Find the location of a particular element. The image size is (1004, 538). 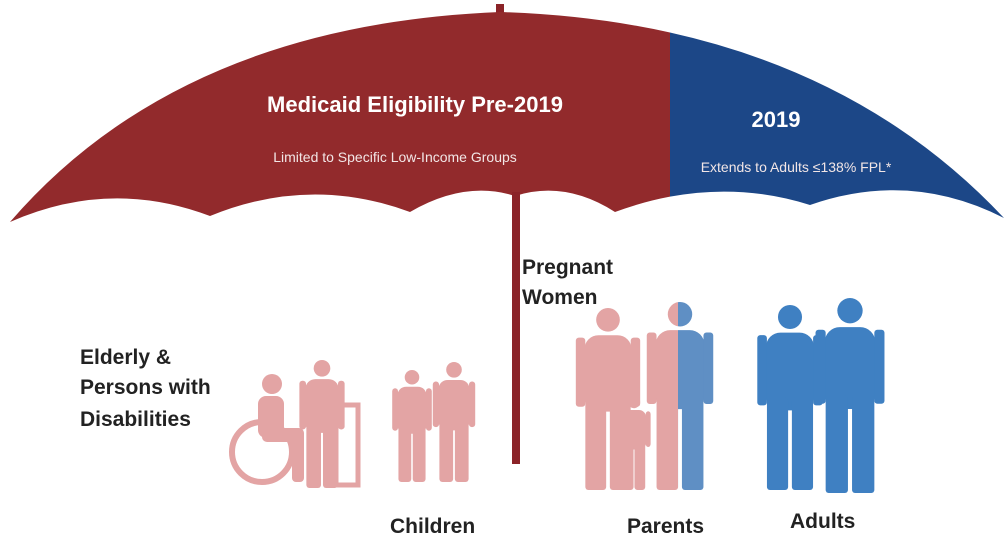

canopy-right is located at coordinates (837, 125).